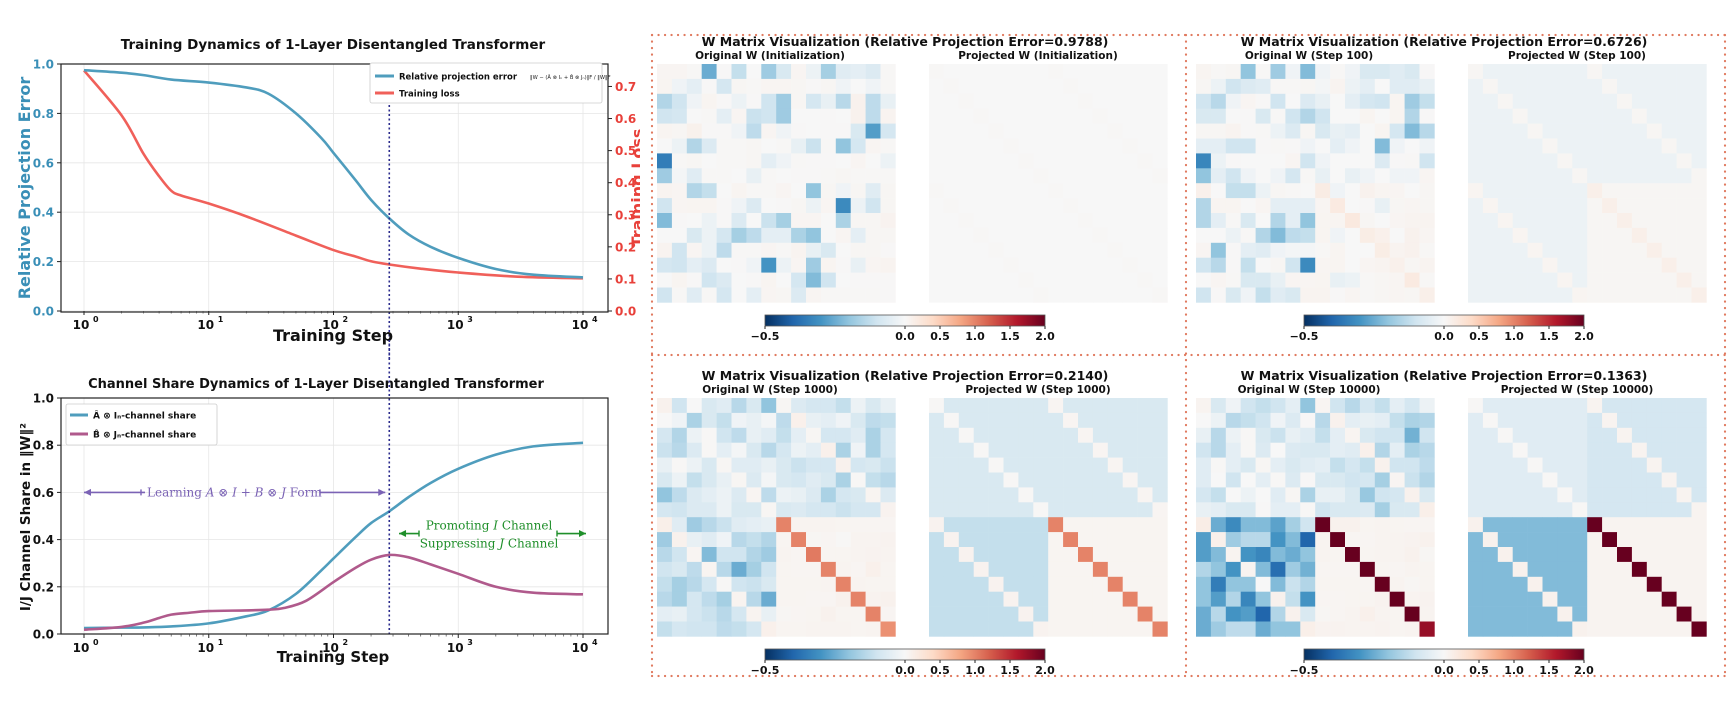 This screenshot has width=1730, height=714. I want to click on y-tick-label: 1.0, so click(43, 399).